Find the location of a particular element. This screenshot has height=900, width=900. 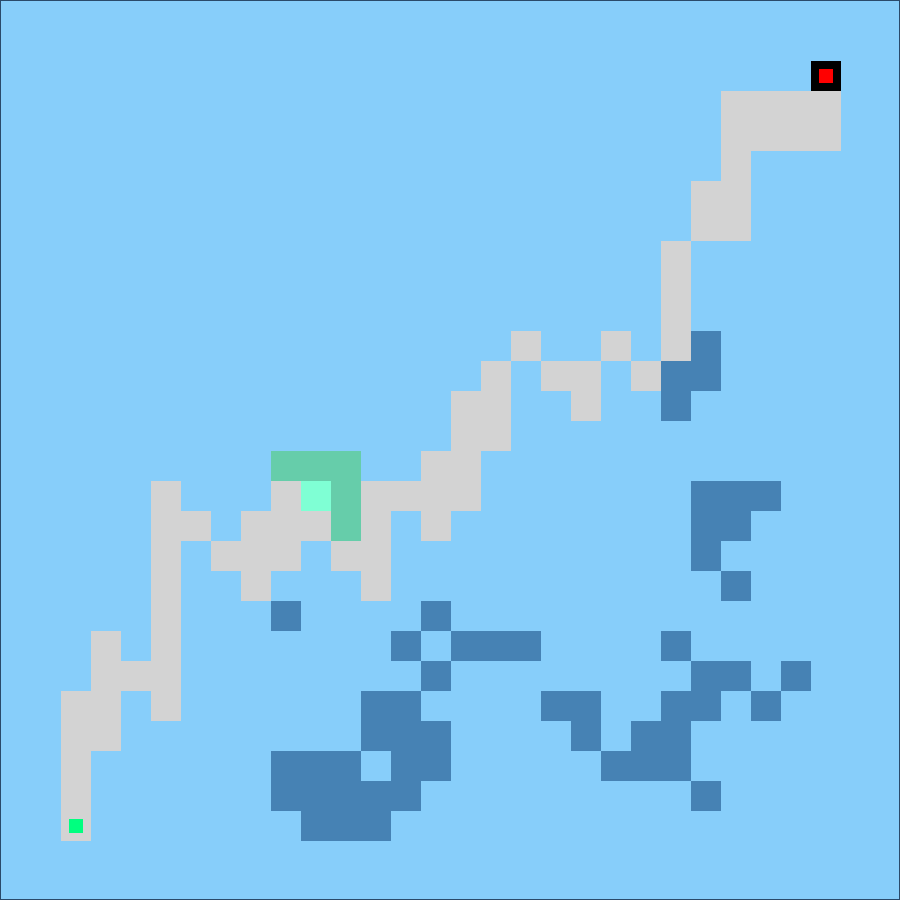

goal-marker is located at coordinates (826, 76).